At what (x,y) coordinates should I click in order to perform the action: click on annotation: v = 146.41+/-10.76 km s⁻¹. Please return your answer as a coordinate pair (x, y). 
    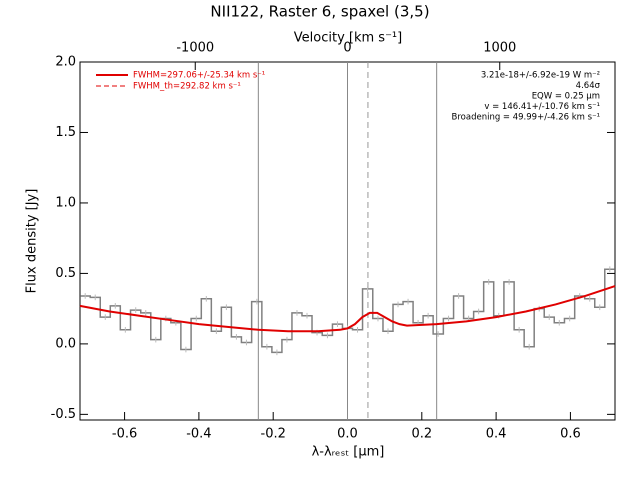
    Looking at the image, I should click on (542, 107).